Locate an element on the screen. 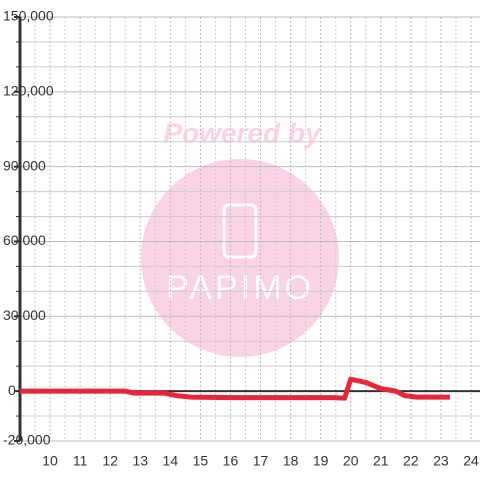 This screenshot has width=480, height=480. data-line is located at coordinates (235, 388).